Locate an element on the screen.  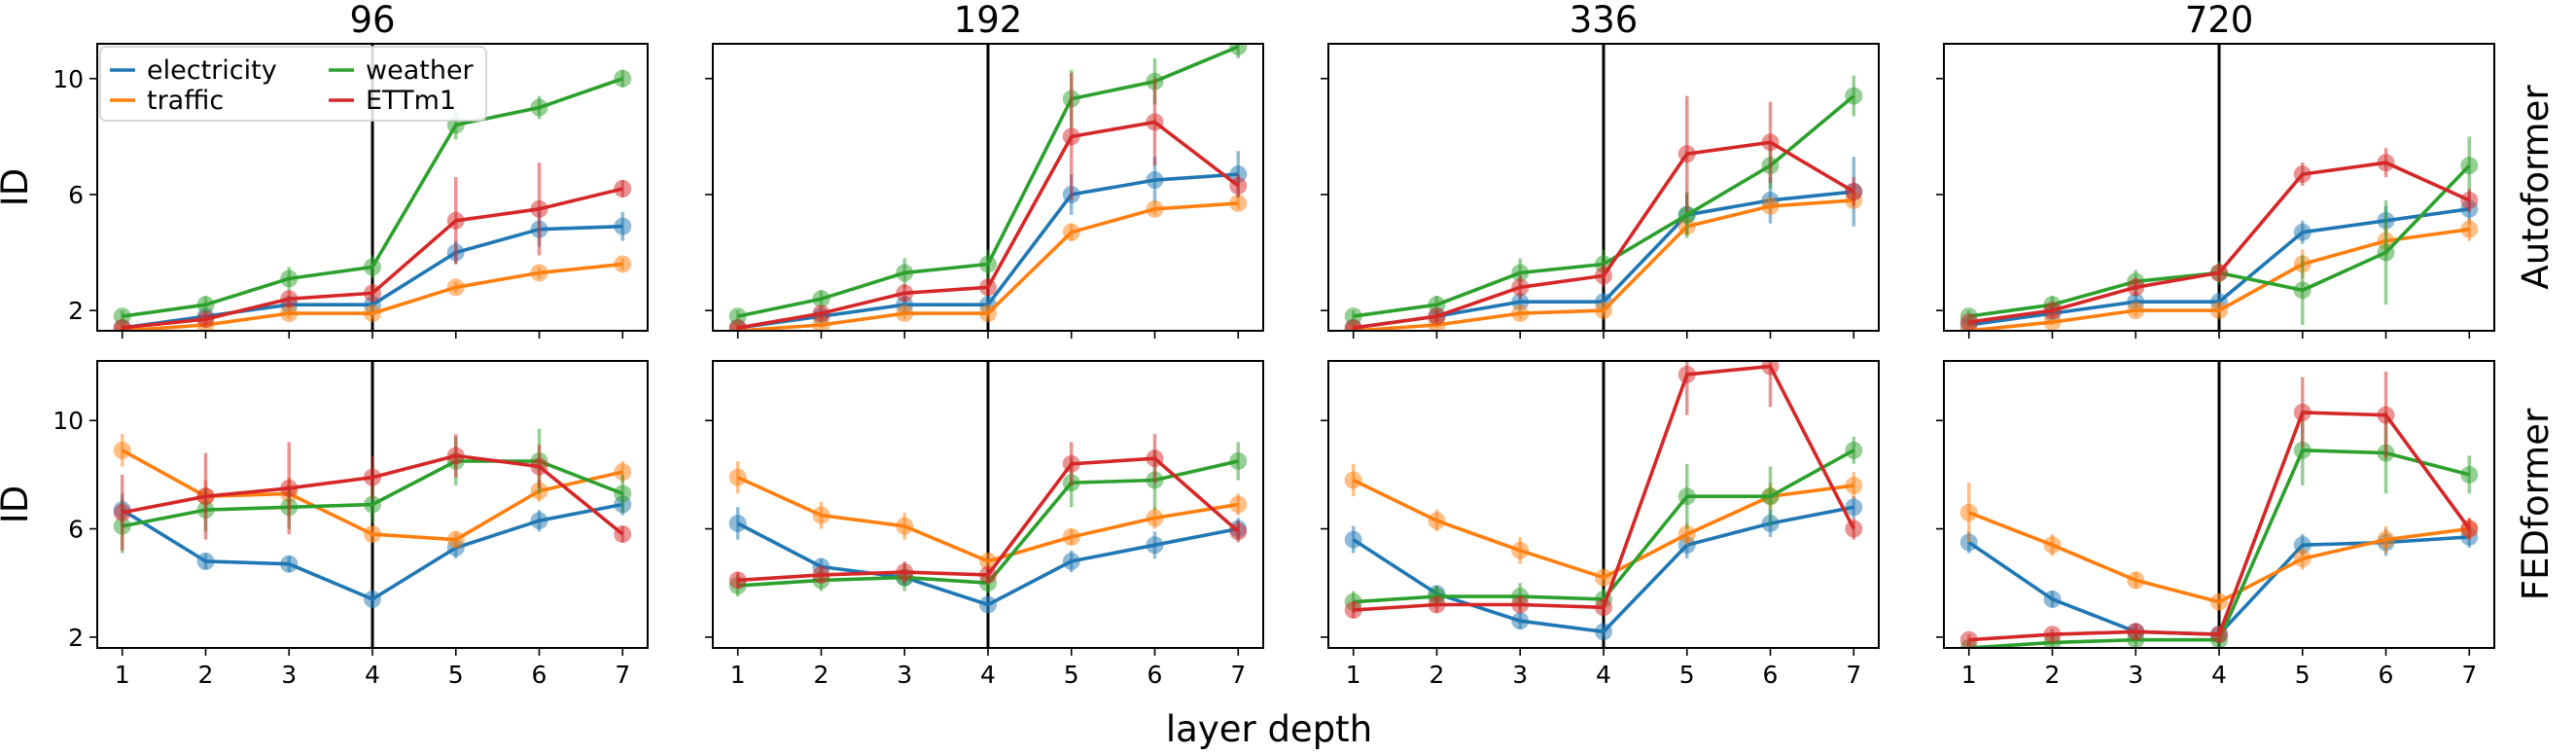
panel-autoformer-336: 336 is located at coordinates (1601, 169).